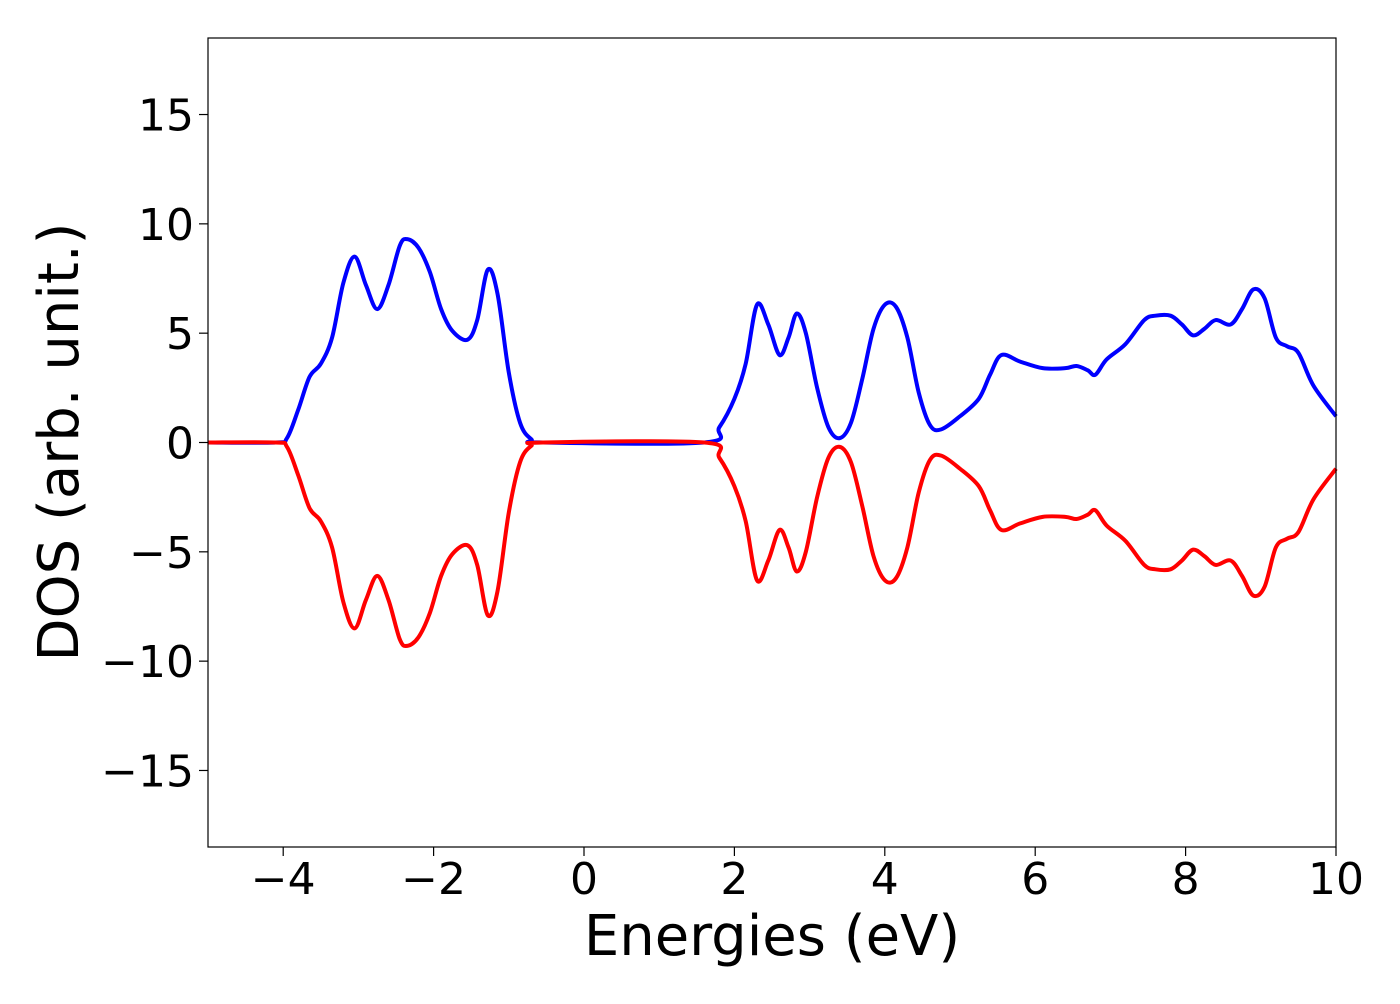 The height and width of the screenshot is (1004, 1400). I want to click on y-tick-label: 15, so click(166, 116).